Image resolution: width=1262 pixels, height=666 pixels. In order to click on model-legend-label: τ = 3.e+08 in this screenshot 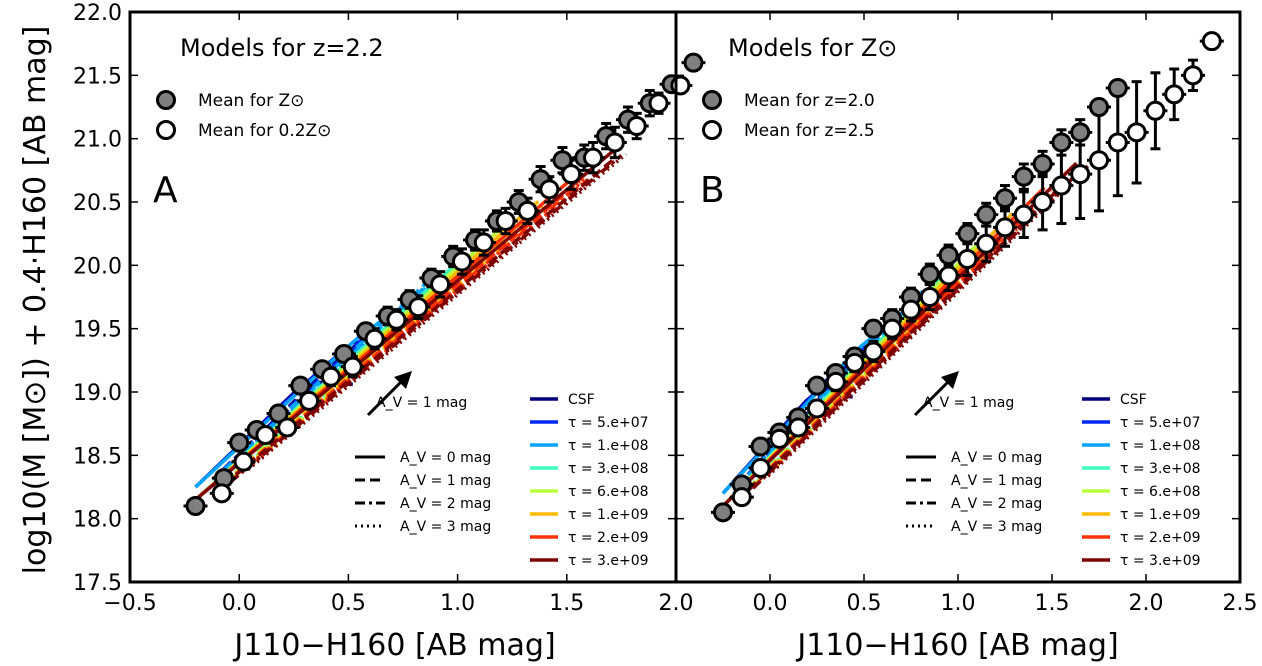, I will do `click(608, 469)`.